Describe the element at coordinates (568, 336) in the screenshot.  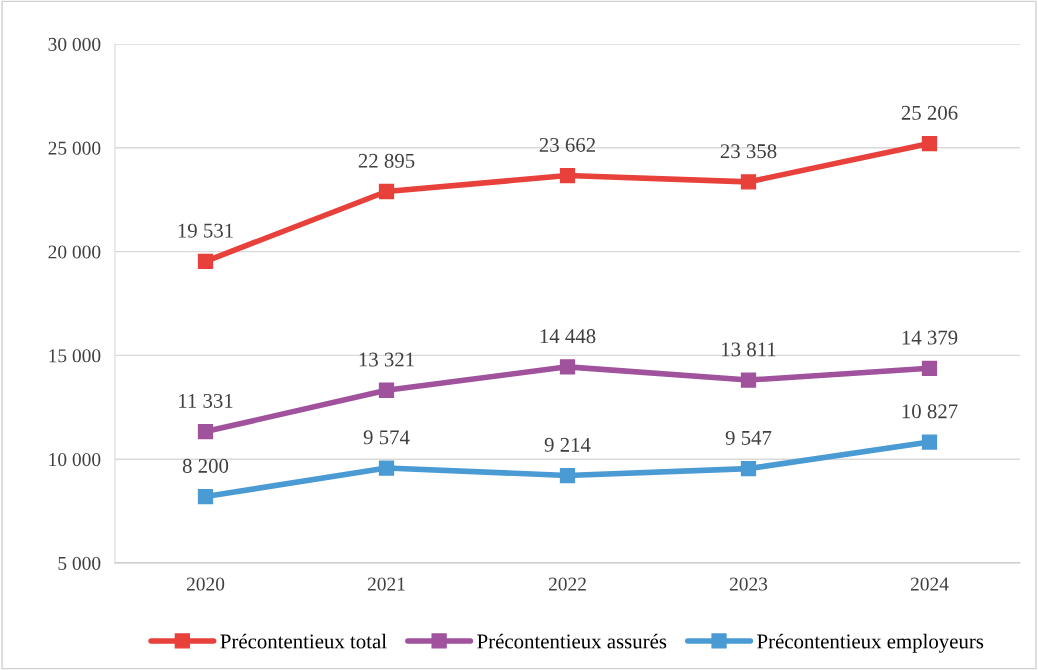
I see `data-label: 14 448` at that location.